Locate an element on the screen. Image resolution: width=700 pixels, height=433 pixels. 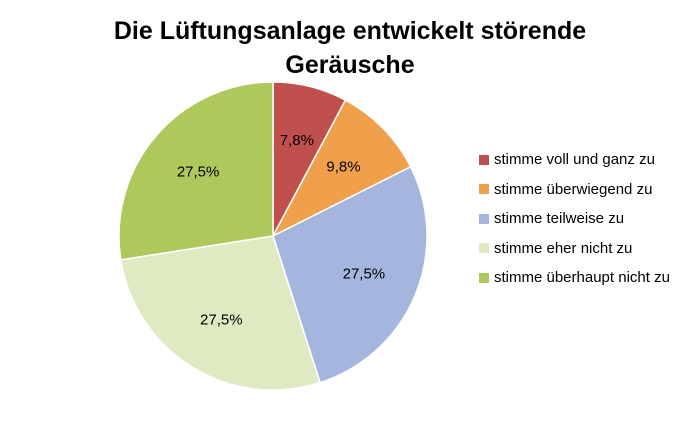
chart-title-line-2: Geräusche is located at coordinates (350, 65).